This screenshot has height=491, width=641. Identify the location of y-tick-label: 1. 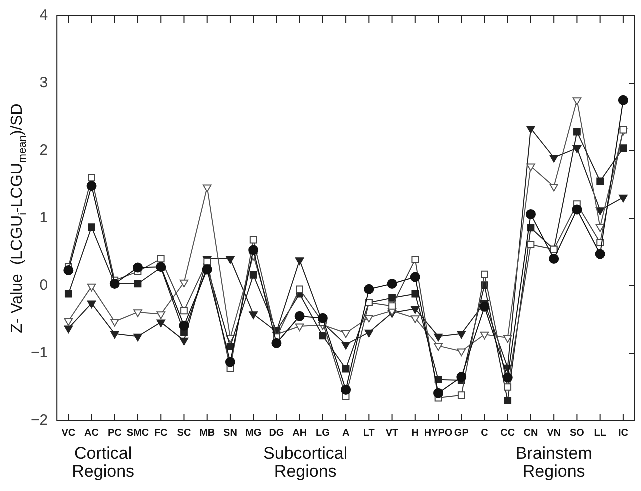
(44, 218).